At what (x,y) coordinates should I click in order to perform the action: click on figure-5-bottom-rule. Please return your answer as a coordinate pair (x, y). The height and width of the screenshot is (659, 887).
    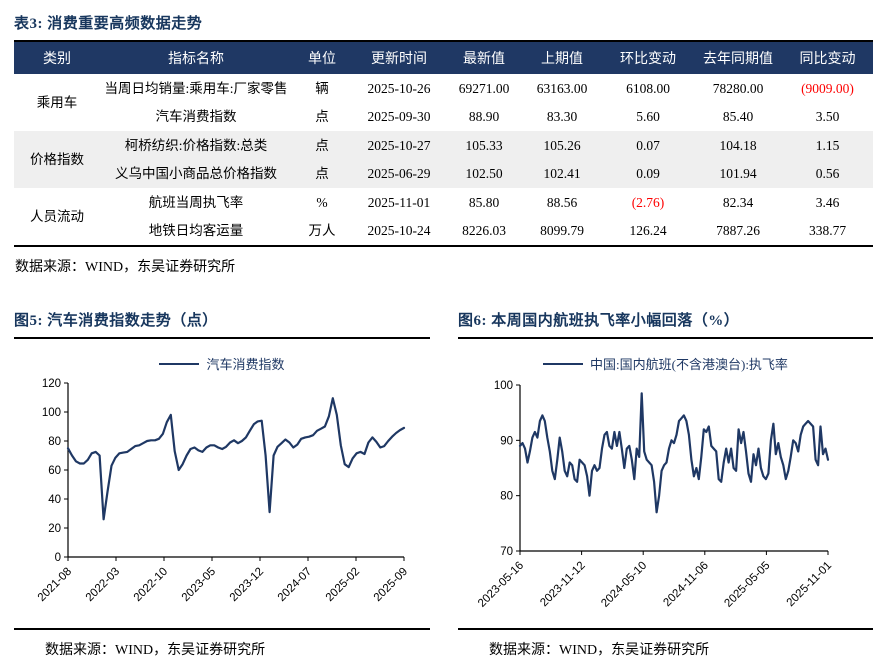
    Looking at the image, I should click on (222, 629).